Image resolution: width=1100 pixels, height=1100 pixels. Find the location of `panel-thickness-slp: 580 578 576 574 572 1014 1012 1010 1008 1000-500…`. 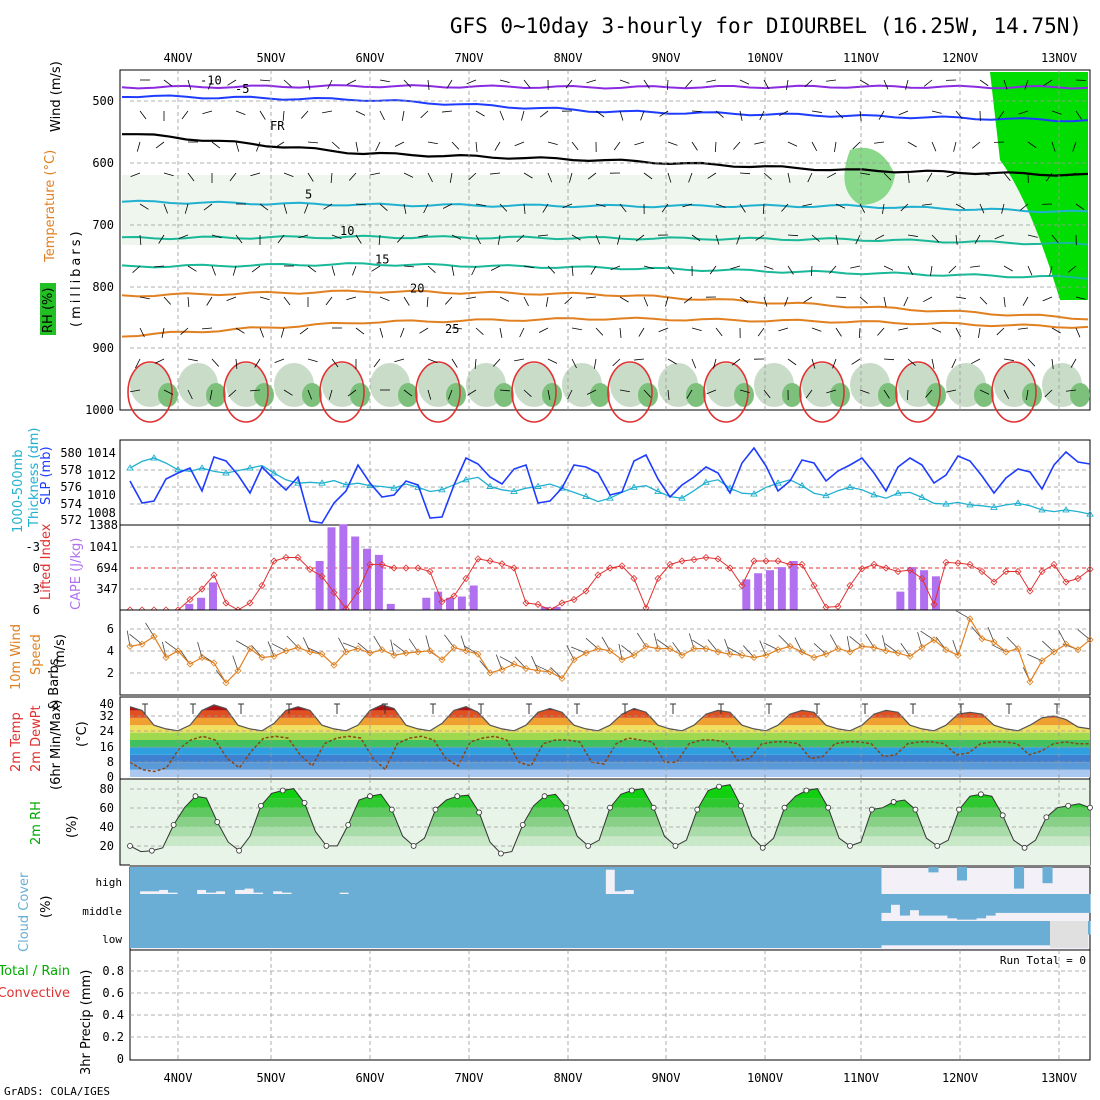

panel-thickness-slp: 580 578 576 574 572 1014 1012 1010 1008 1000-500… is located at coordinates (552, 480).